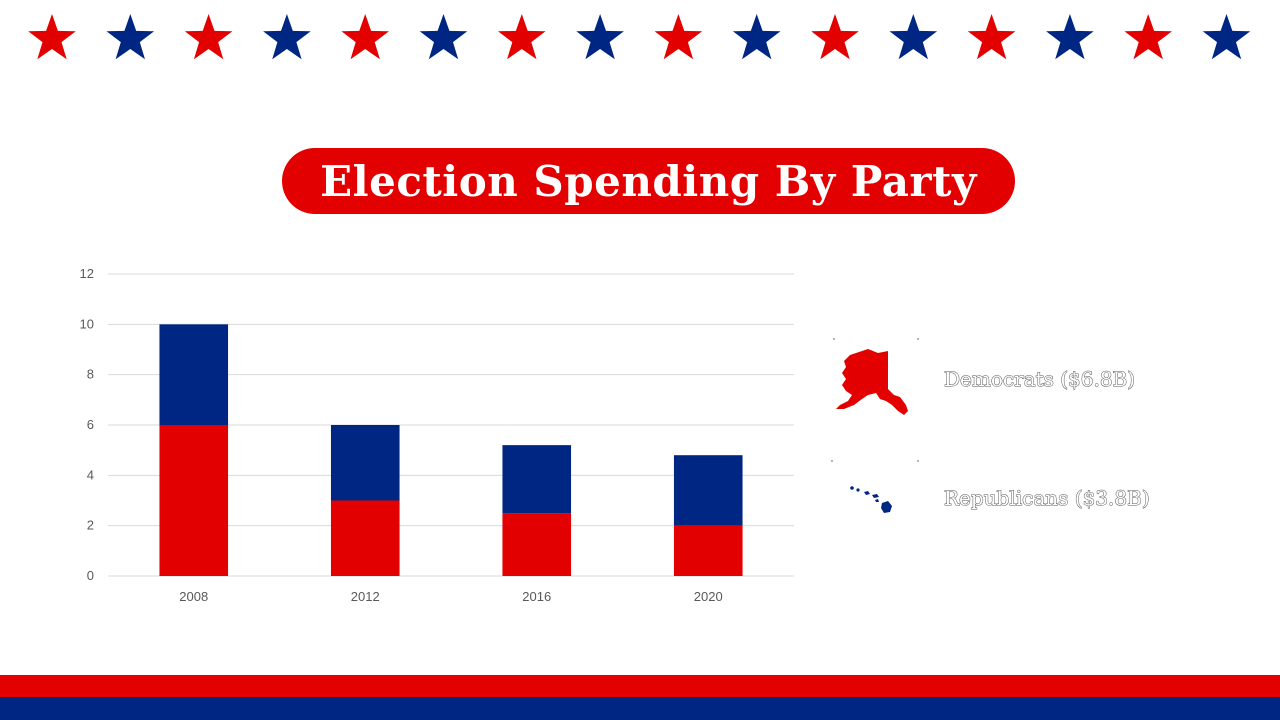 The height and width of the screenshot is (720, 1280). What do you see at coordinates (639, 37) in the screenshot?
I see `star-border` at bounding box center [639, 37].